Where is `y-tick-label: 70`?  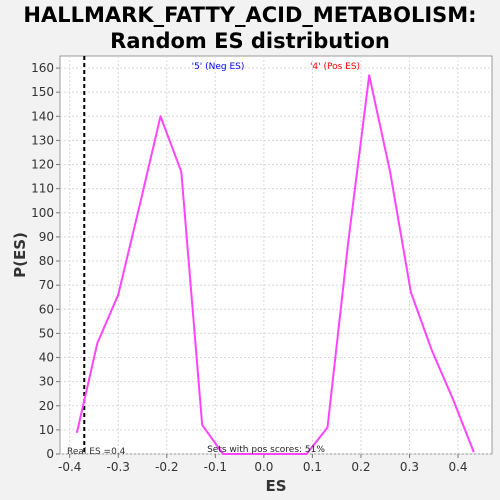
y-tick-label: 70 is located at coordinates (46, 285).